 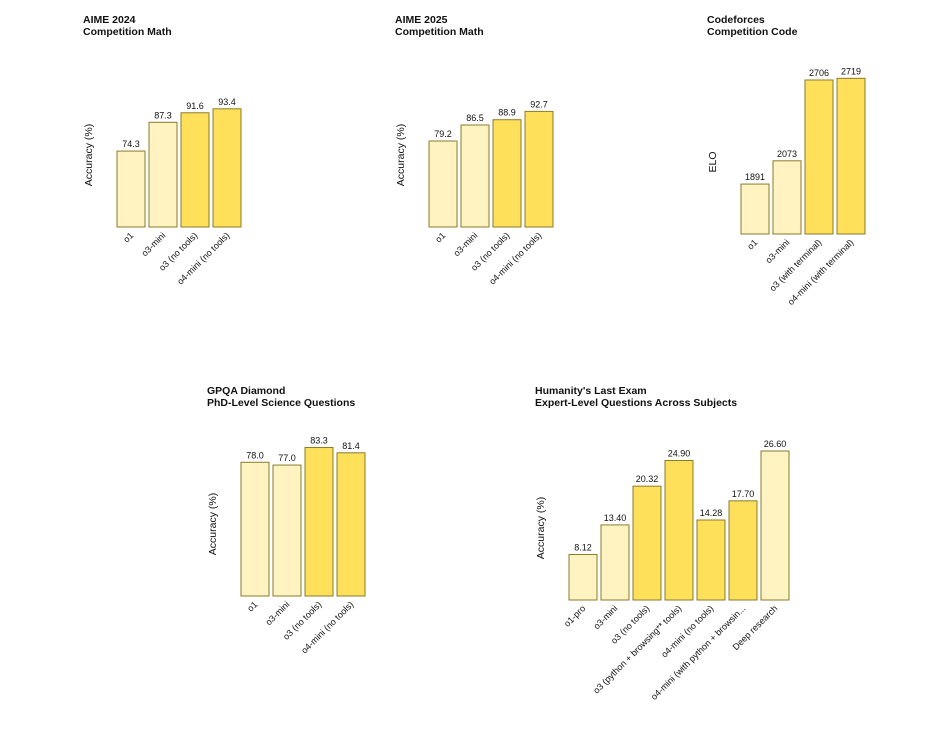 I want to click on chart-3-title: Codeforces, so click(x=736, y=20).